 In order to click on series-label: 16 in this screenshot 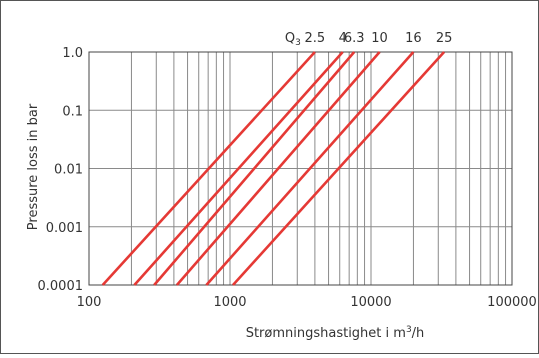, I will do `click(413, 38)`.